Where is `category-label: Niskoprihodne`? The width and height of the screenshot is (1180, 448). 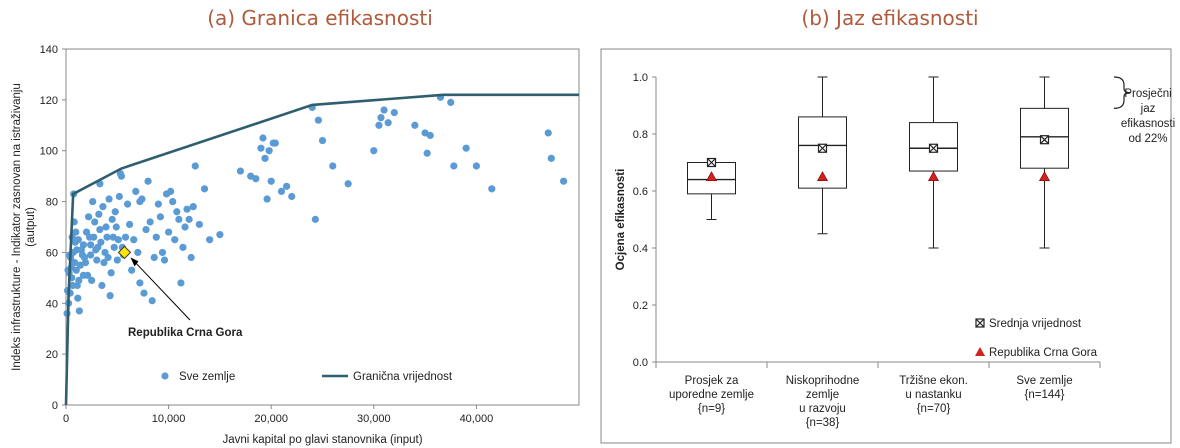 category-label: Niskoprihodne is located at coordinates (823, 381).